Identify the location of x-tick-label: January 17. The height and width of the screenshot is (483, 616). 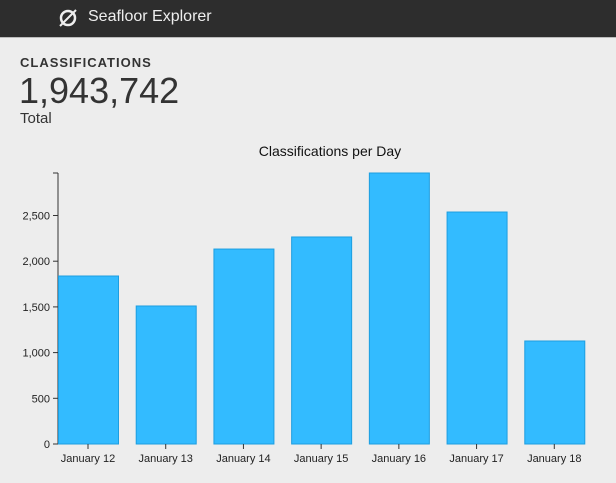
(476, 459).